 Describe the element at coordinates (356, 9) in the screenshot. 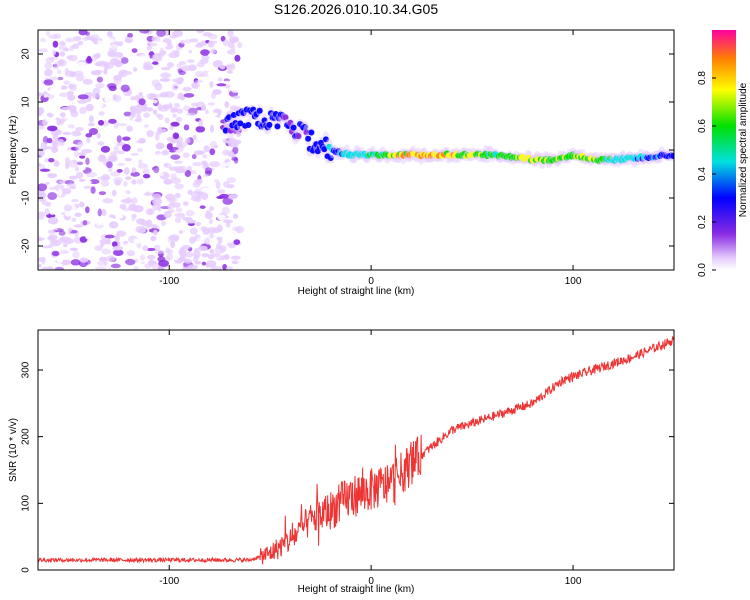

I see `figure-title: S126.2026.010.10.34.G05` at that location.